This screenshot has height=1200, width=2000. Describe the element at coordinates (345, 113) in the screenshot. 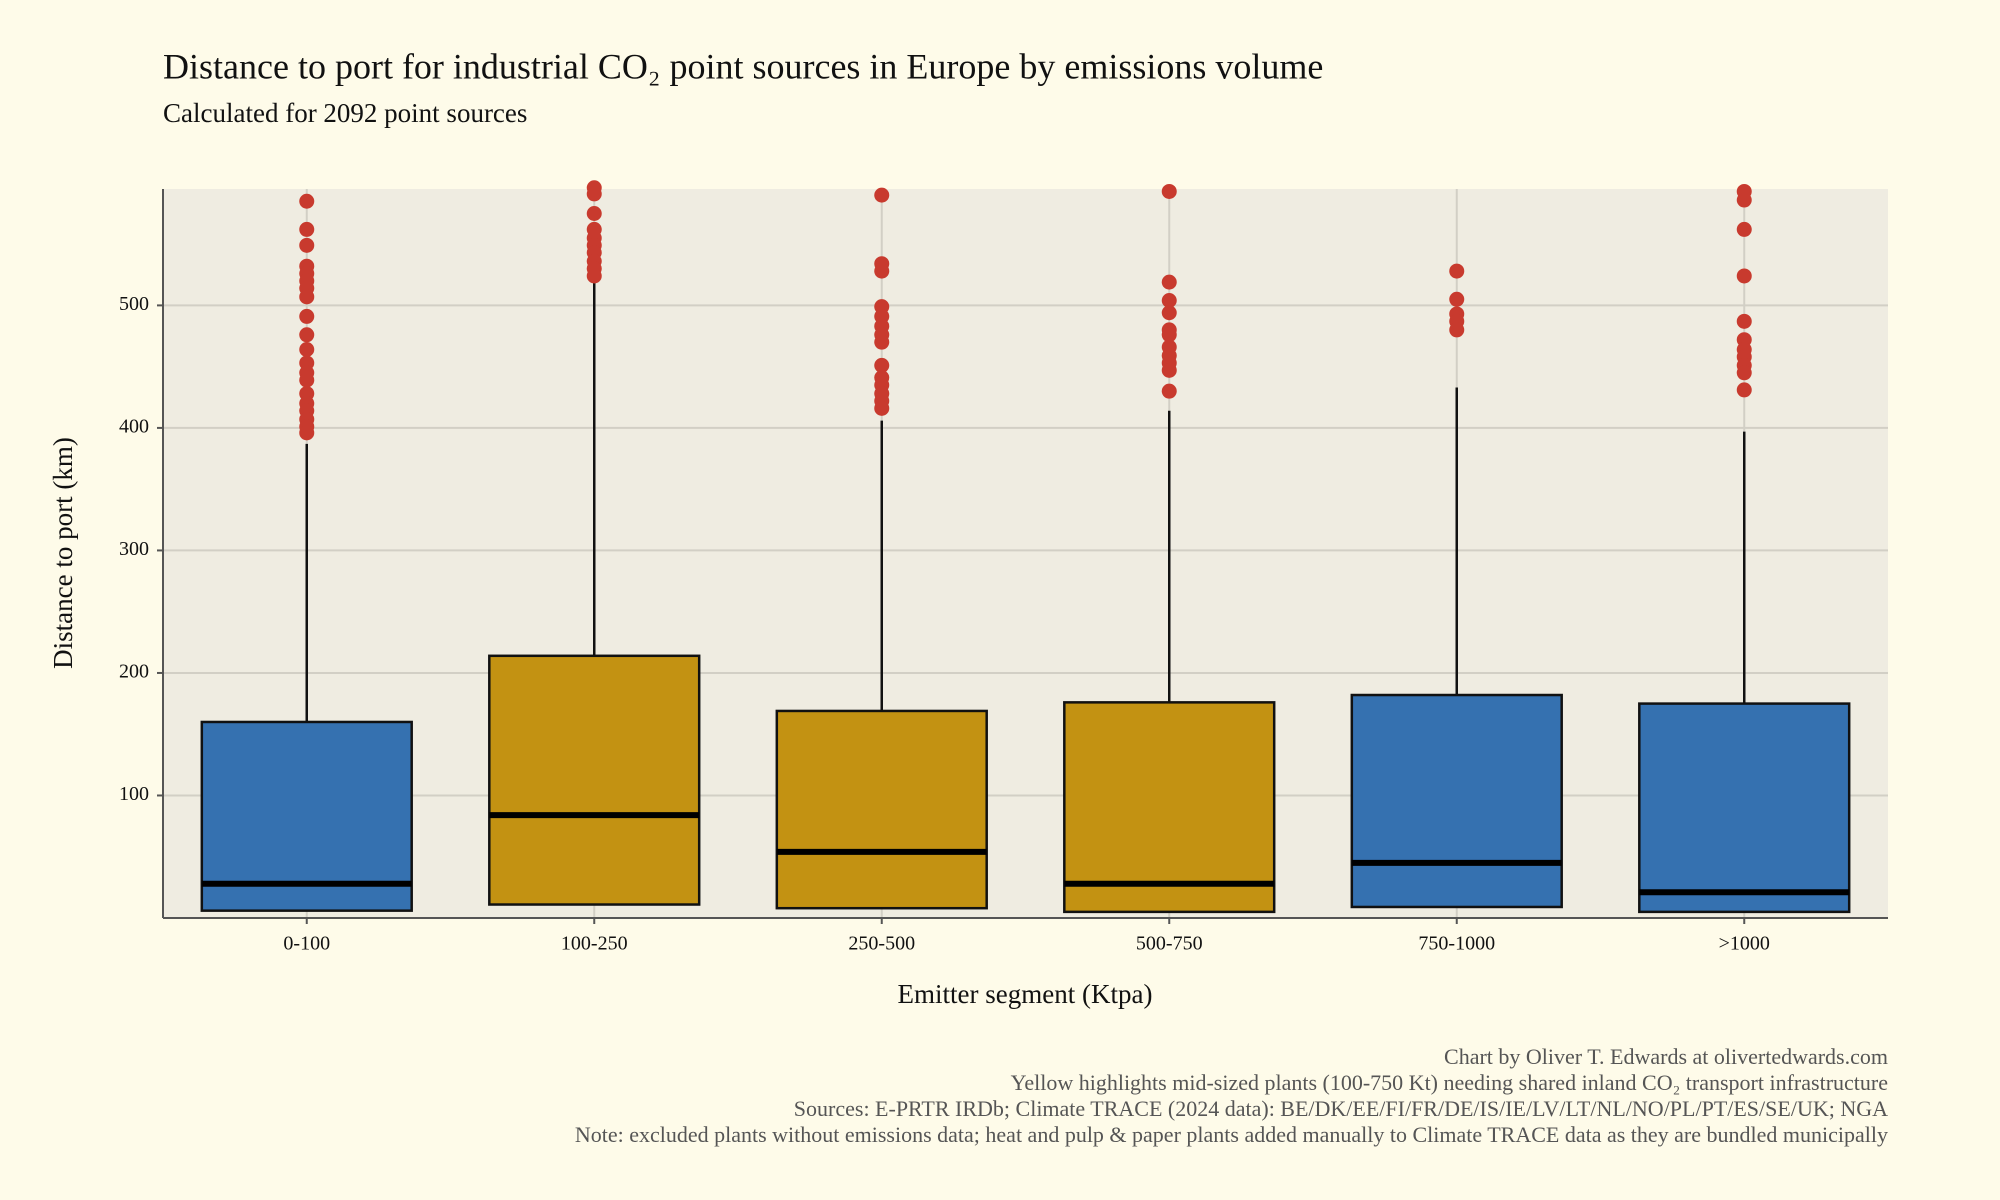

I see `chart-subtitle: Calculated for 2092 point sources` at that location.